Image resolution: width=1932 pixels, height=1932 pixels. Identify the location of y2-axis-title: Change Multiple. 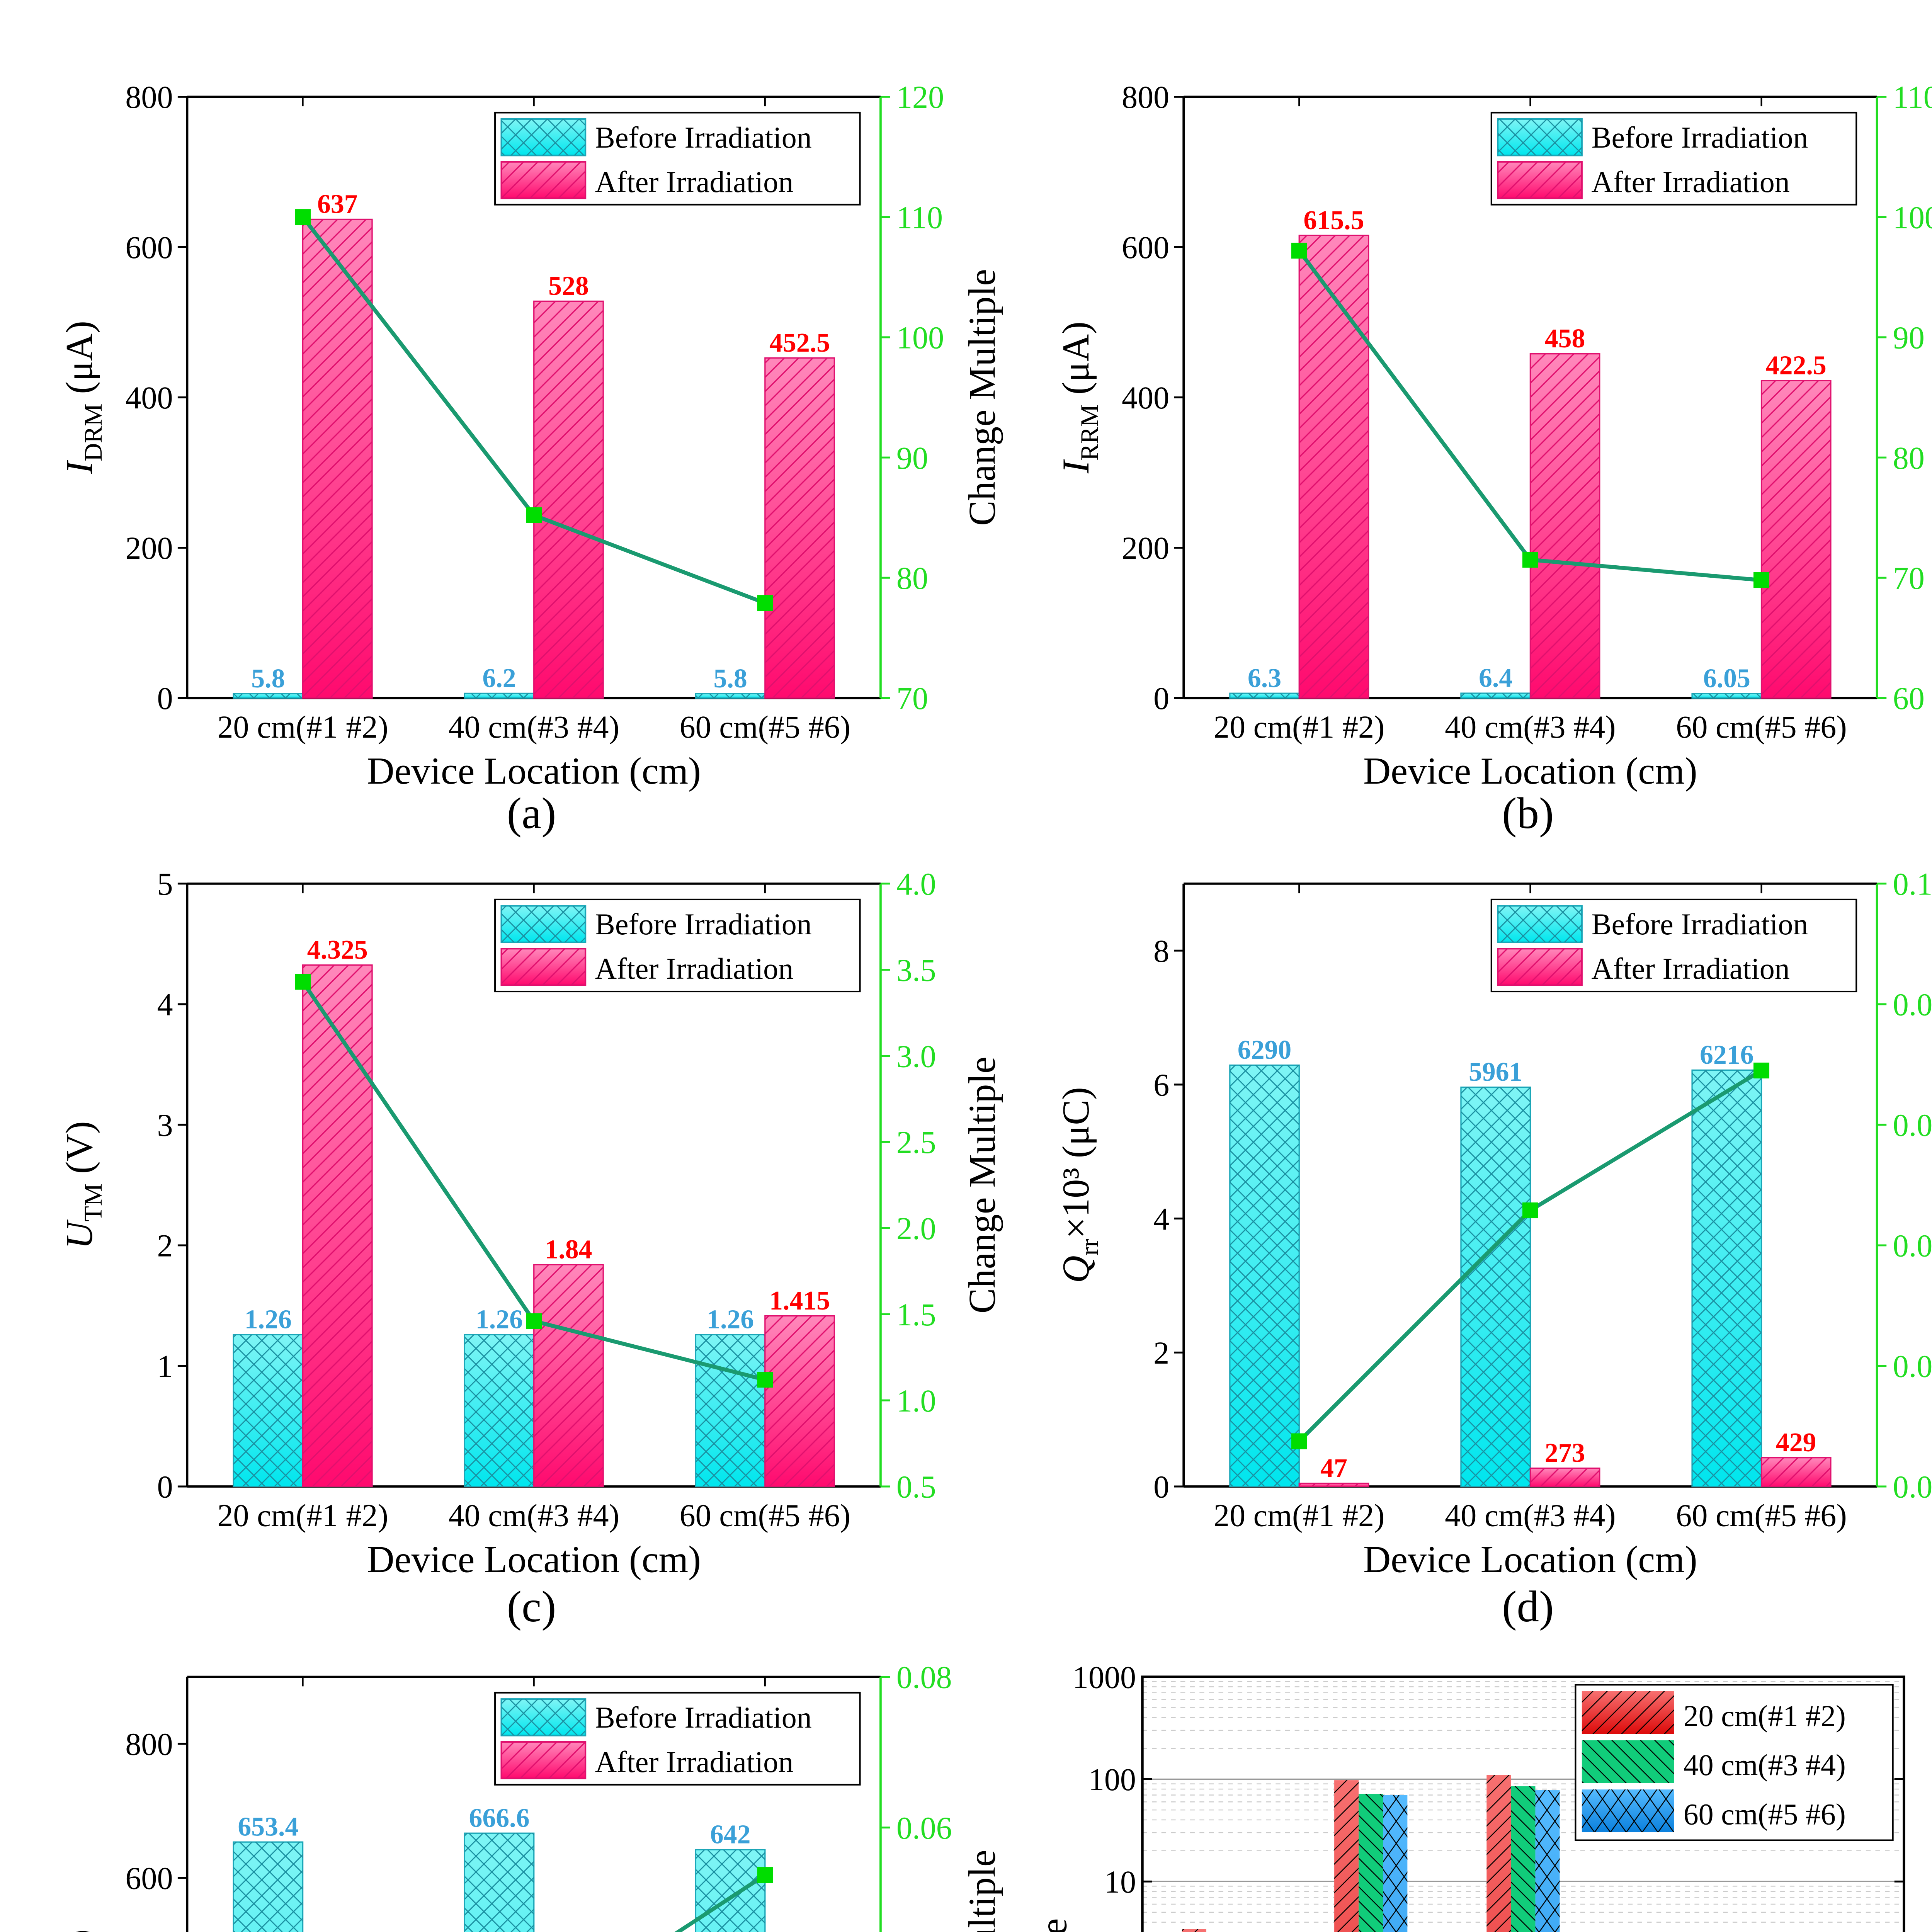
(982, 1891).